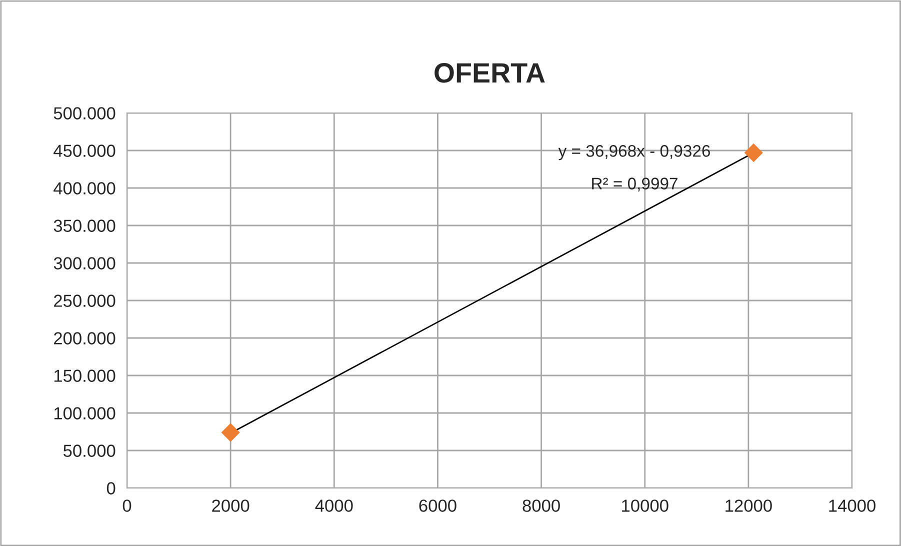  Describe the element at coordinates (437, 506) in the screenshot. I see `x-tick-label: 6000` at that location.